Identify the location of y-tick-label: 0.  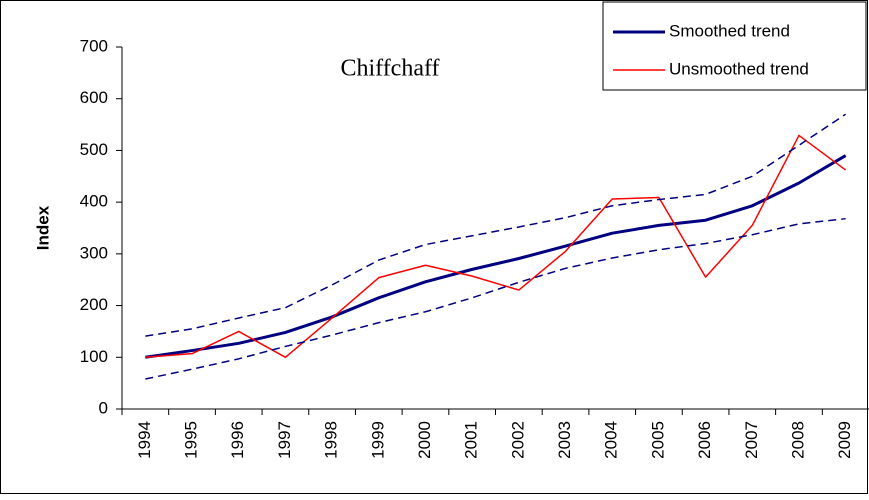
(103, 407).